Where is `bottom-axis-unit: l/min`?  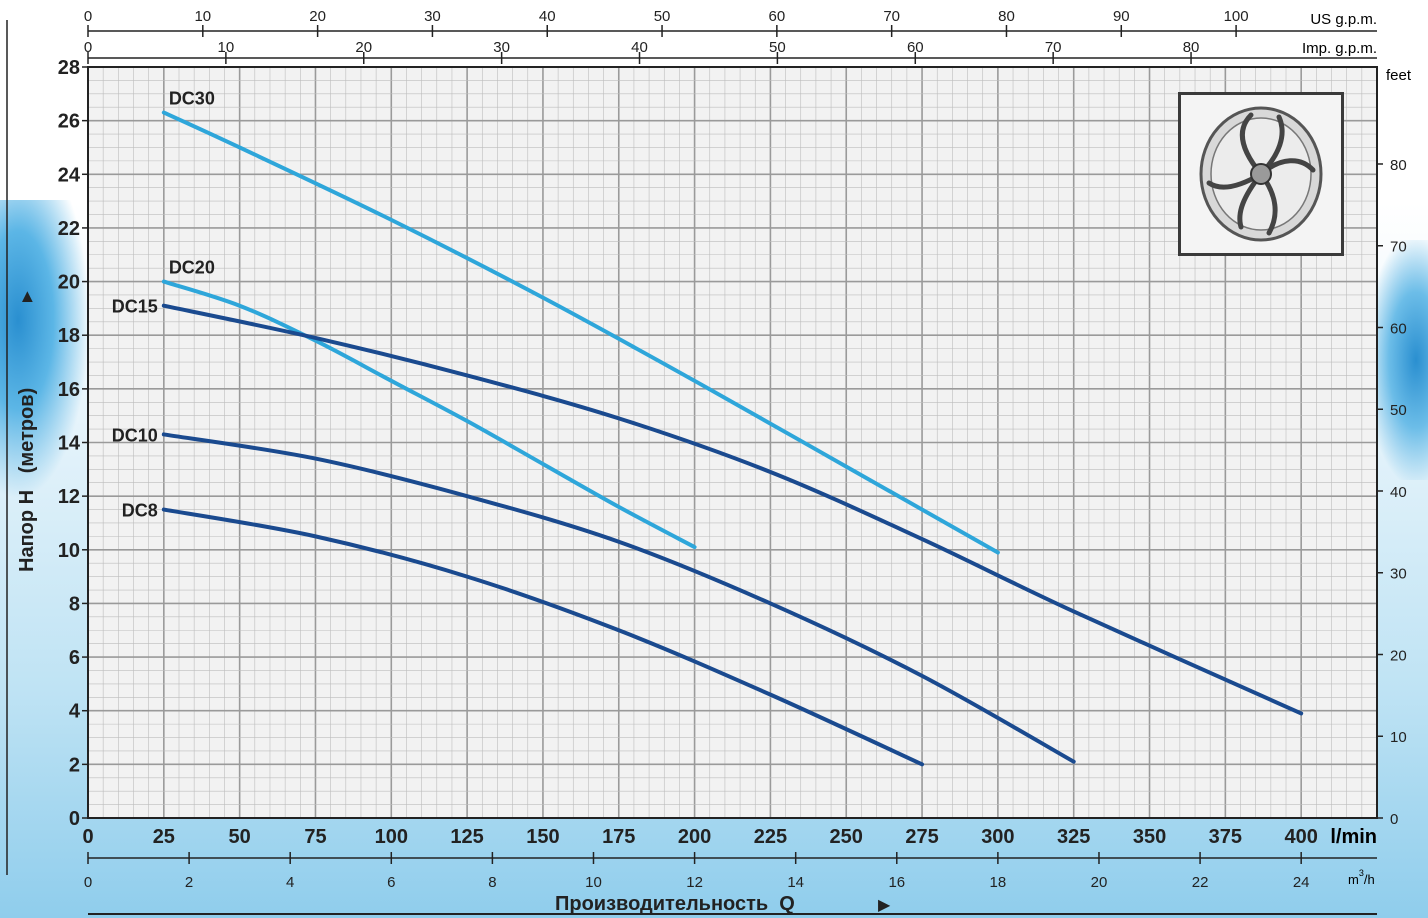 bottom-axis-unit: l/min is located at coordinates (1353, 837).